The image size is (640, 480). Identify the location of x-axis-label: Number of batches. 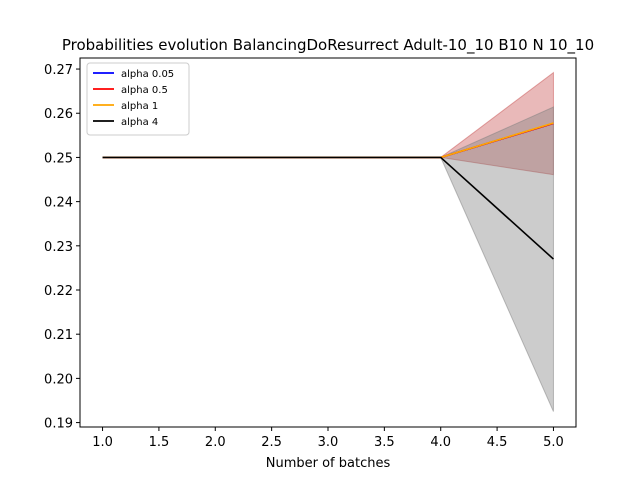
(328, 463).